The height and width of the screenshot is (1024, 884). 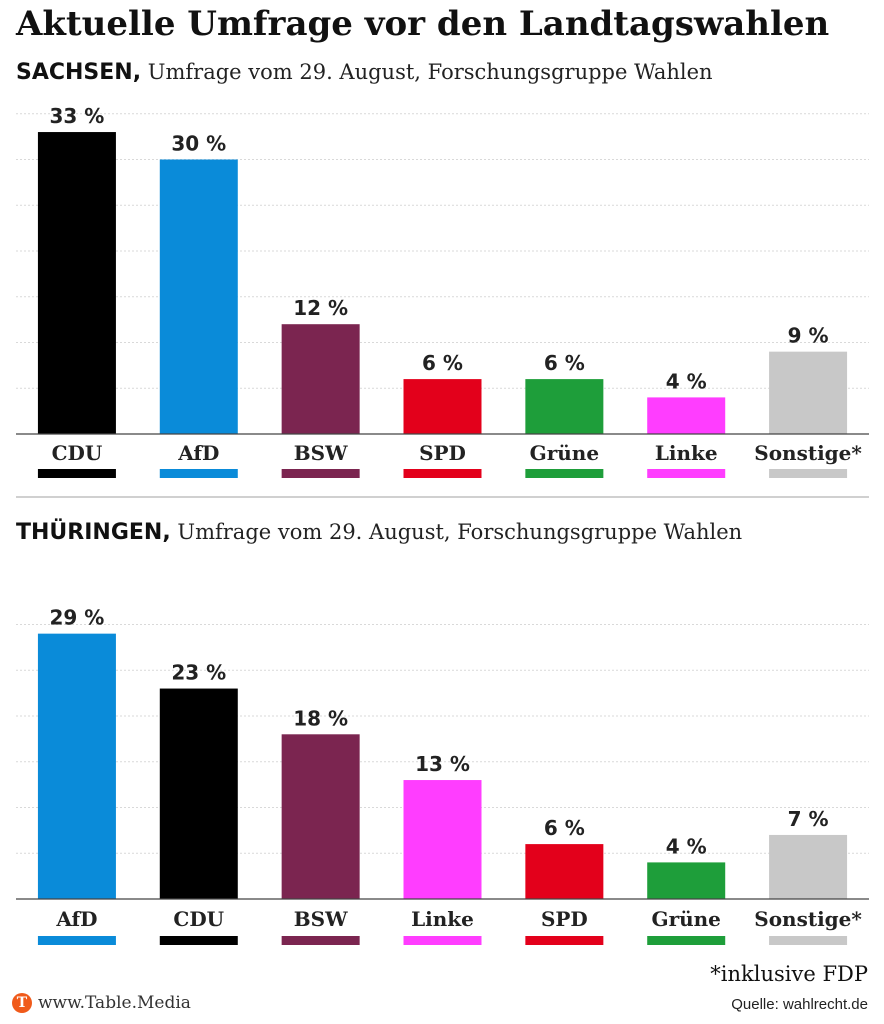 I want to click on brand: T www.Table.Media, so click(x=101, y=1003).